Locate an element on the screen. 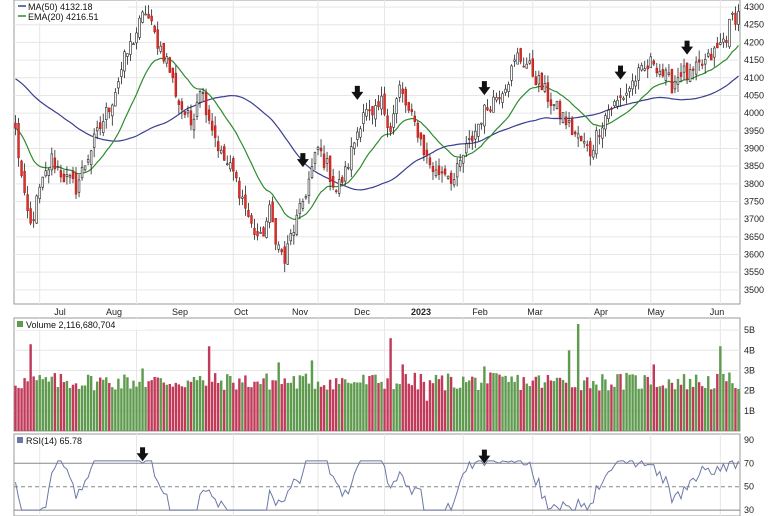 The width and height of the screenshot is (780, 516). volume-tick-label: 4B is located at coordinates (749, 350).